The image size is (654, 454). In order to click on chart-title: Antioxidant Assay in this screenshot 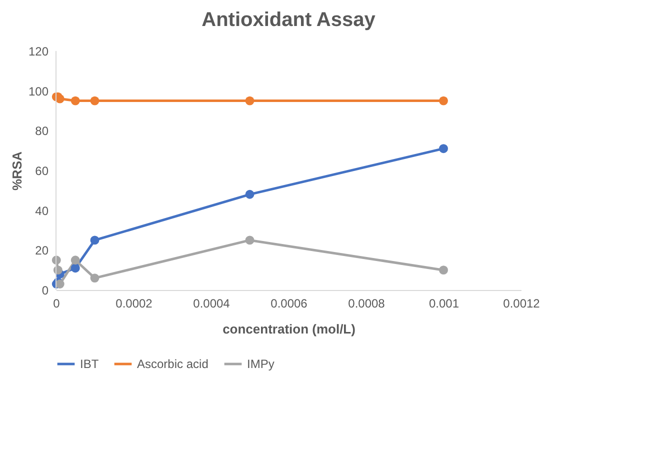, I will do `click(289, 20)`.